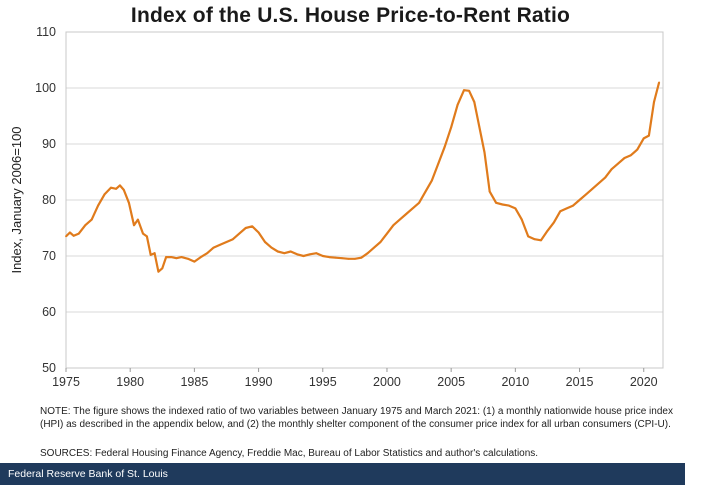 This screenshot has height=495, width=701. I want to click on y-tick-label: 100, so click(45, 88).